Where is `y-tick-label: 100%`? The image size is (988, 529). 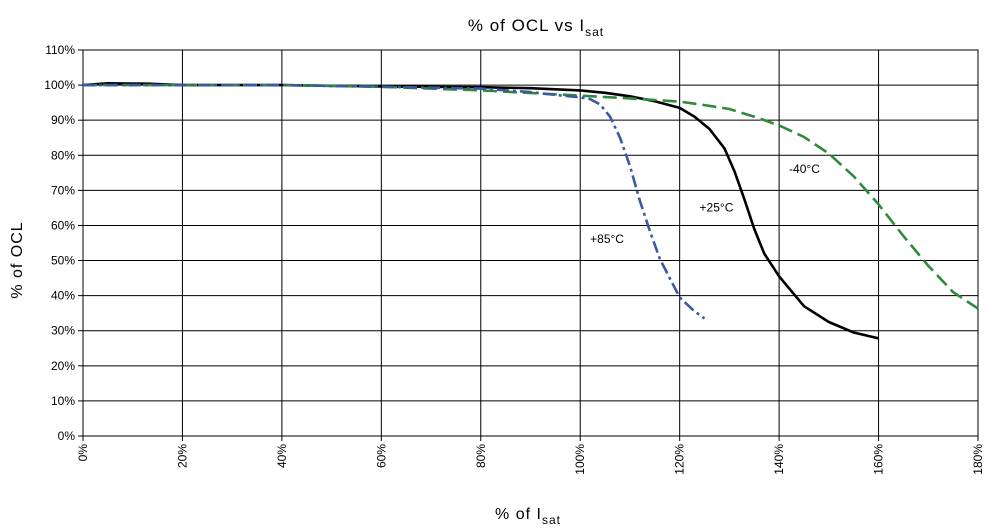
y-tick-label: 100% is located at coordinates (59, 85).